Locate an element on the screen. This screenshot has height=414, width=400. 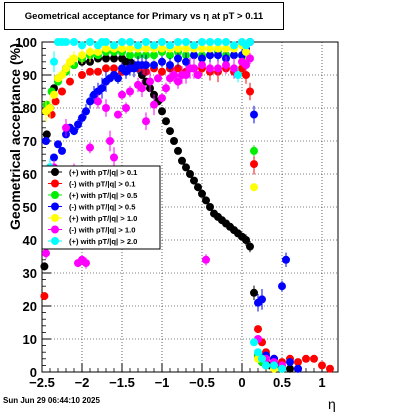
y-tick-label: 70 is located at coordinates (30, 141).